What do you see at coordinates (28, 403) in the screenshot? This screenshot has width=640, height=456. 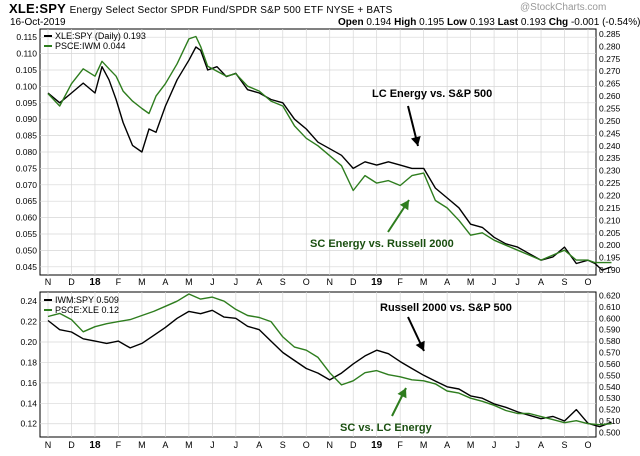 I see `left-tick-label: 0.14` at bounding box center [28, 403].